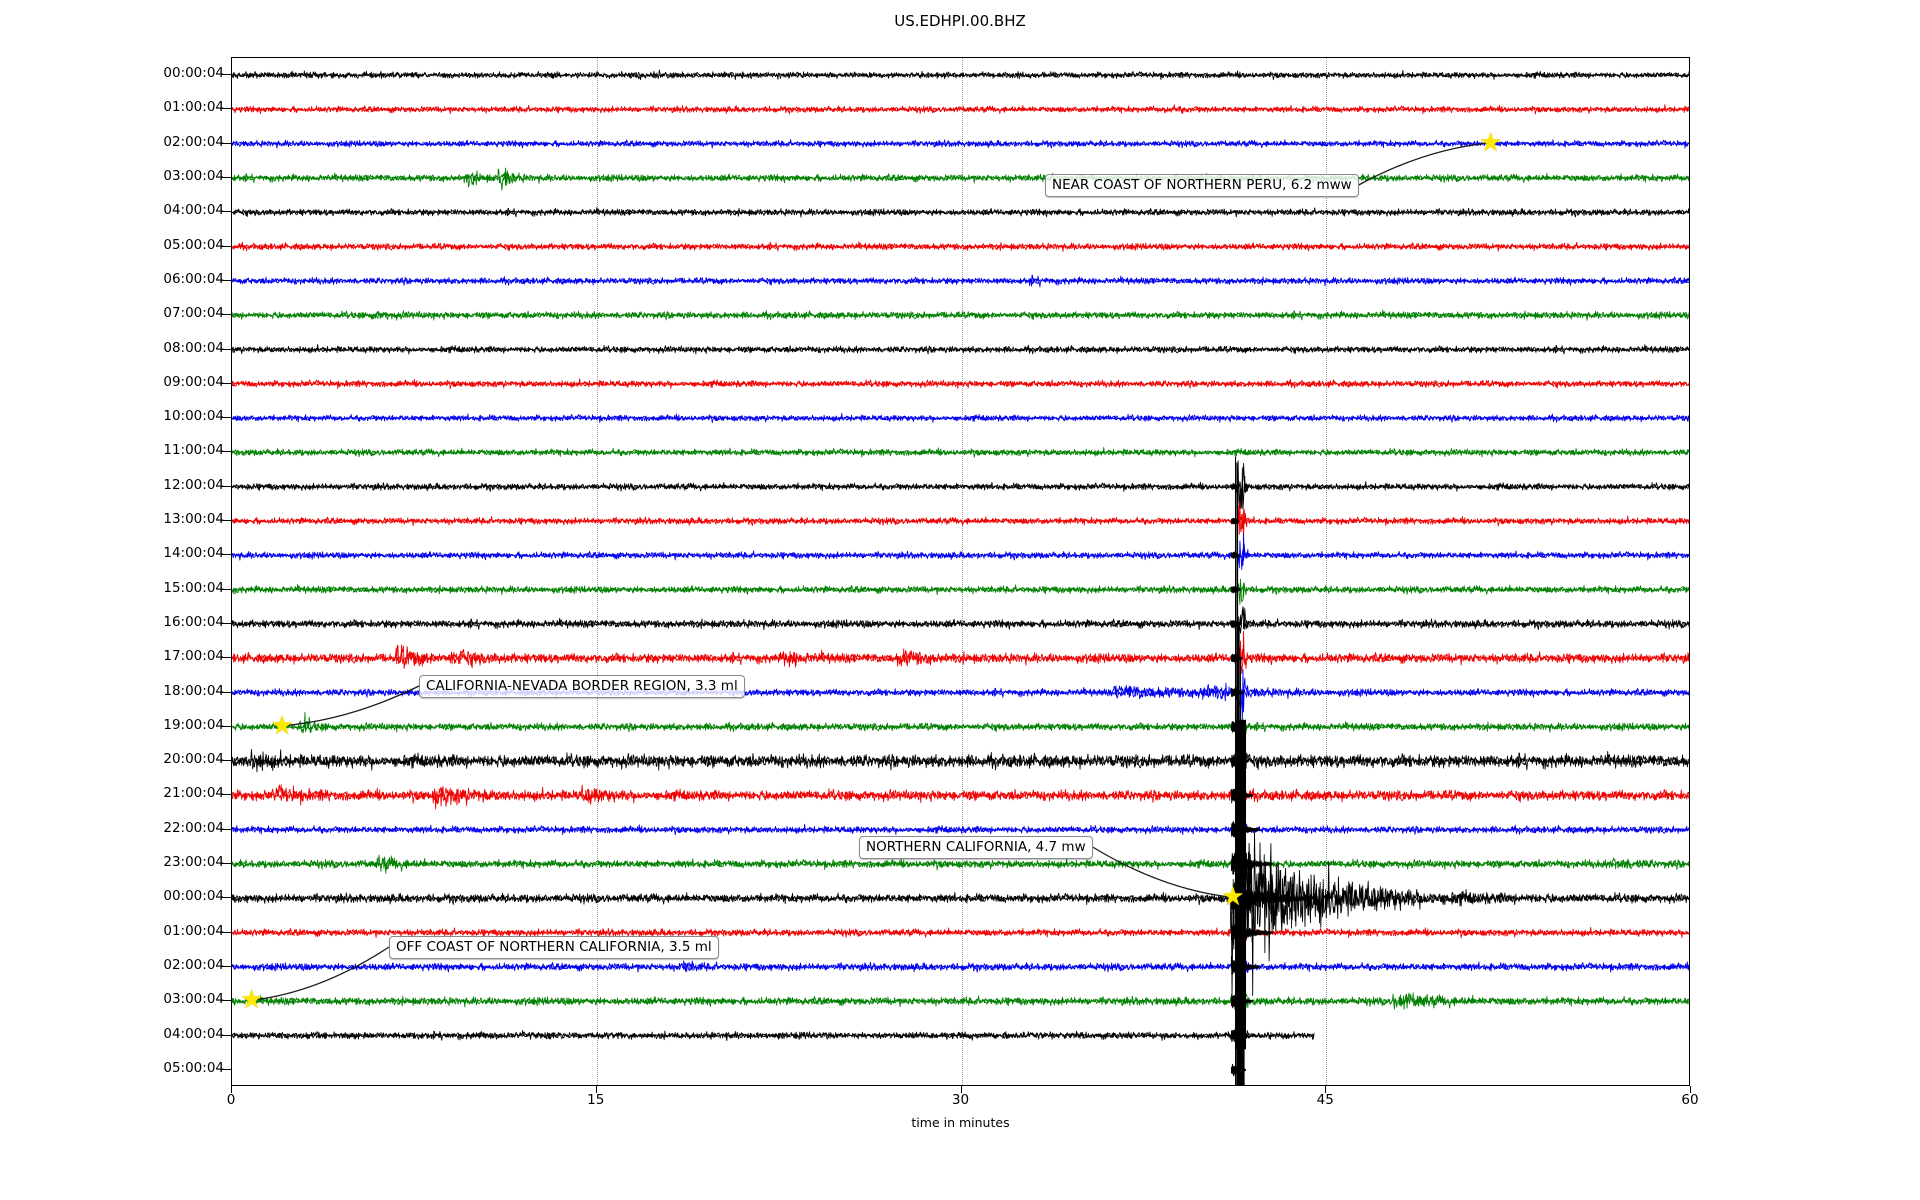 This screenshot has height=1200, width=1920. I want to click on x-tick-label: 60, so click(1690, 1100).